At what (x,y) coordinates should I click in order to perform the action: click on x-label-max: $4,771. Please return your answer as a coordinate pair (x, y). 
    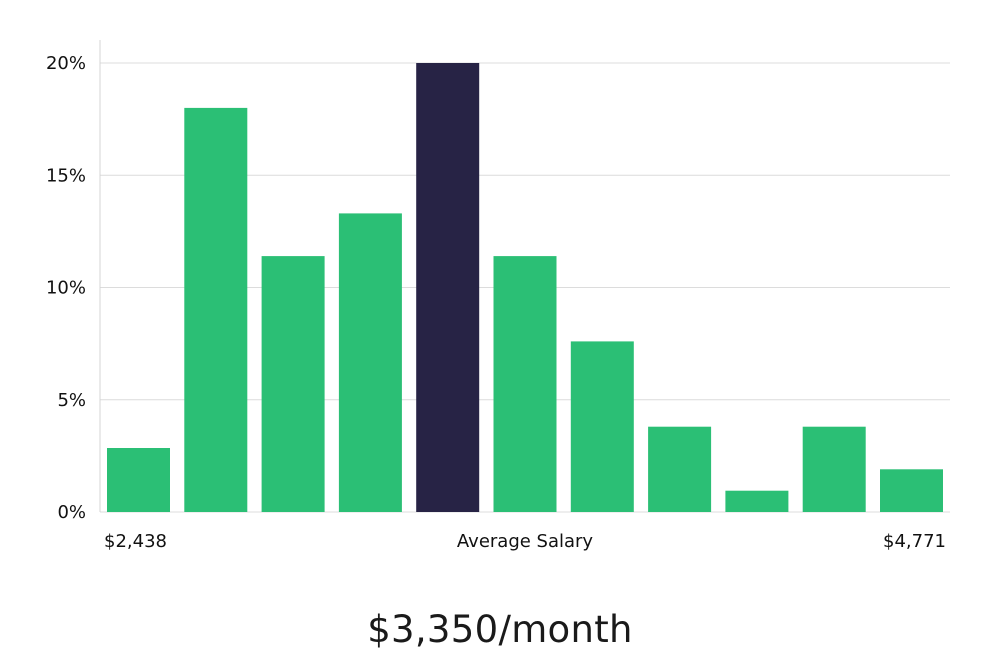
    Looking at the image, I should click on (914, 541).